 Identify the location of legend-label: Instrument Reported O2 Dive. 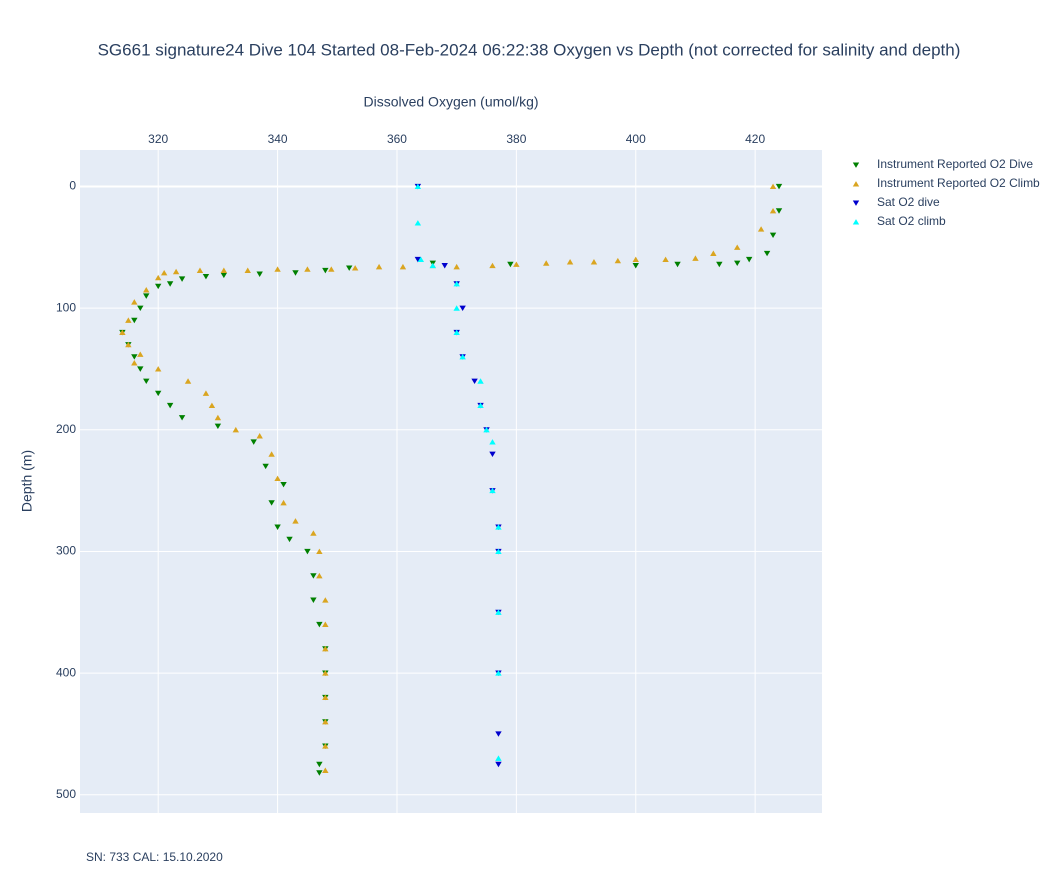
(955, 164).